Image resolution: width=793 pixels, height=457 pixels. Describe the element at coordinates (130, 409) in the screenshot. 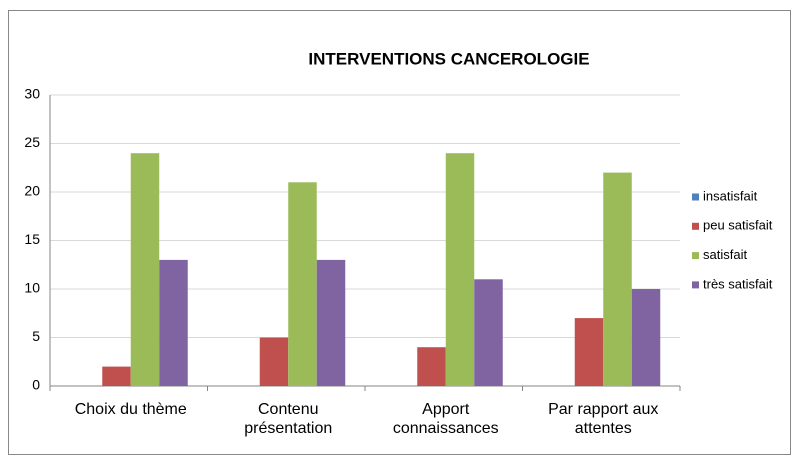

I see `x-tick-label: Choix du thème` at that location.